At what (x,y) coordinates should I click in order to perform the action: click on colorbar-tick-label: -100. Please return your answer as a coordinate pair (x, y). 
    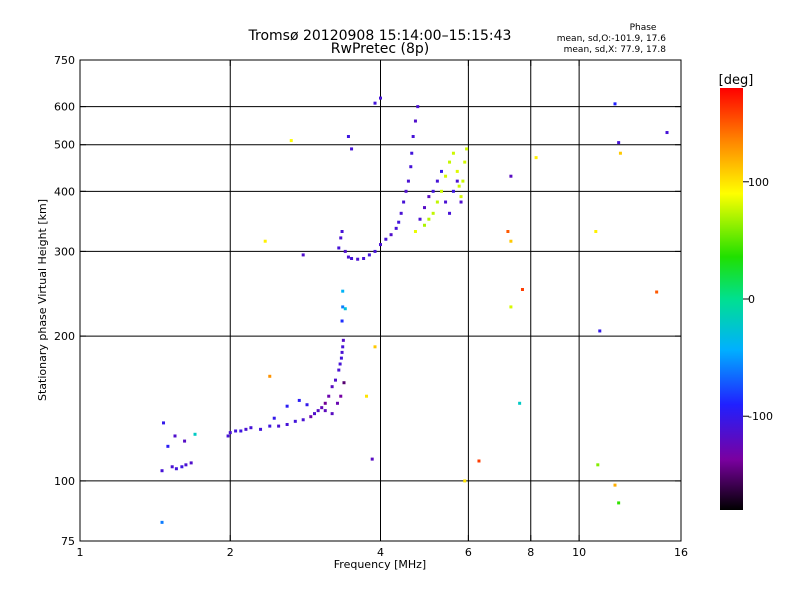
    Looking at the image, I should click on (760, 416).